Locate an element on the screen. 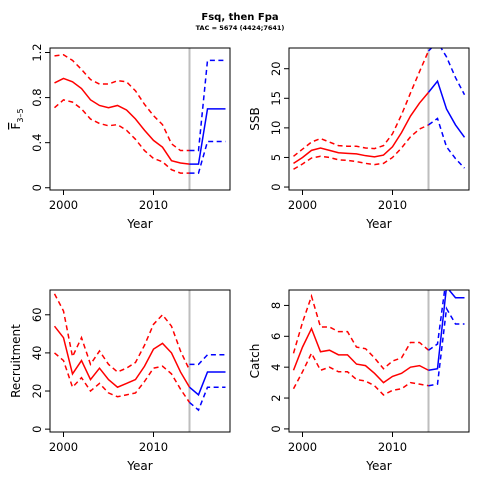 This screenshot has width=480, height=480. catch-historic-median-line is located at coordinates (360, 355).